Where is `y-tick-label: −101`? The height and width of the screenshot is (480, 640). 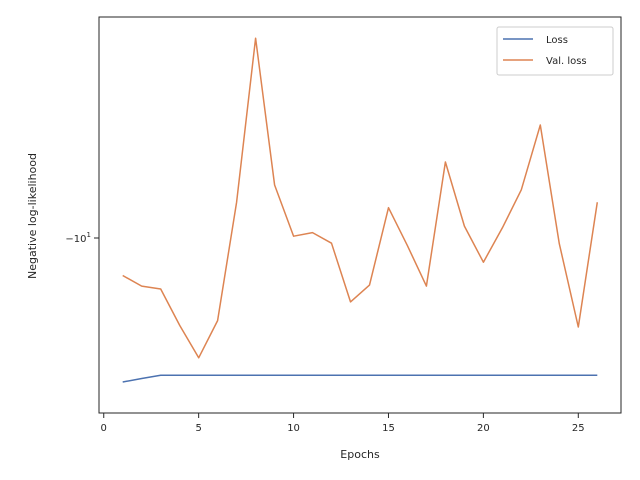 y-tick-label: −101 is located at coordinates (78, 238).